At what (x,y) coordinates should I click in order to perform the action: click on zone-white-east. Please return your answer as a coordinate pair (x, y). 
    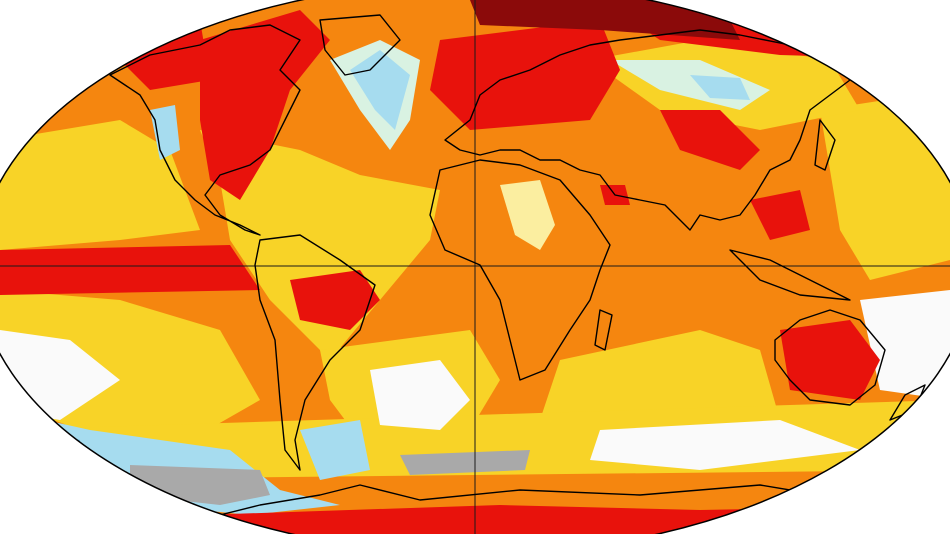
    Looking at the image, I should click on (905, 345).